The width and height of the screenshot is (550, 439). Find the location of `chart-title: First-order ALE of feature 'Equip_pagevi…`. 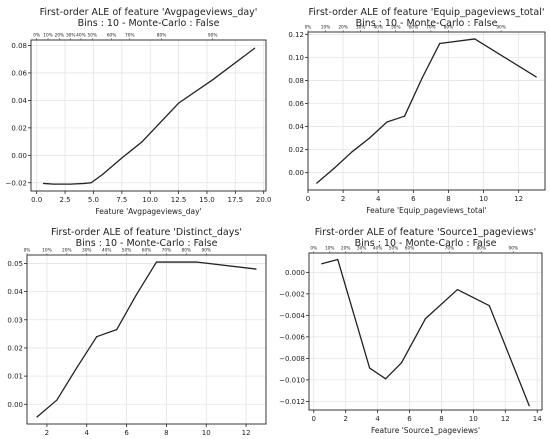

chart-title: First-order ALE of feature 'Equip_pagevi… is located at coordinates (427, 12).